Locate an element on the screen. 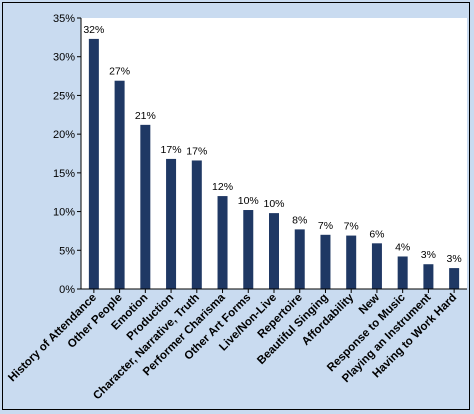  y-tick-label: 15% is located at coordinates (64, 174).